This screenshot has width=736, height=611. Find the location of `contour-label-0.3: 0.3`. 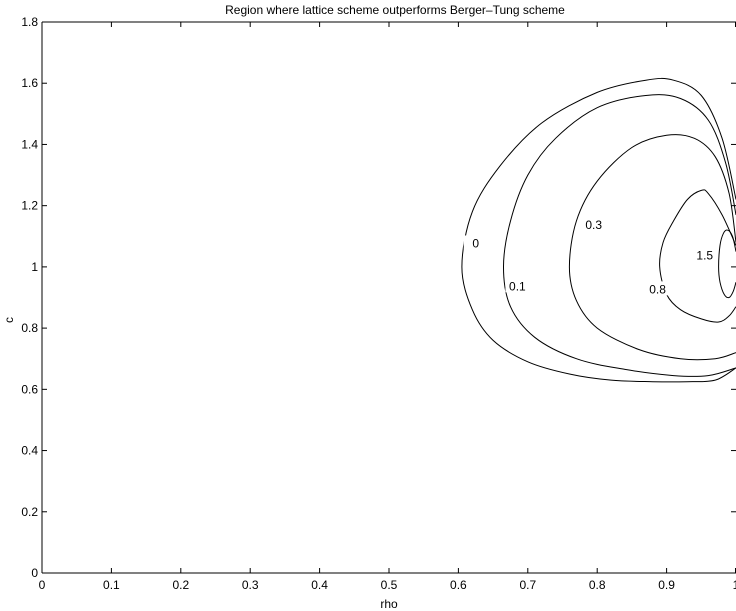

contour-label-0.3: 0.3 is located at coordinates (593, 225).